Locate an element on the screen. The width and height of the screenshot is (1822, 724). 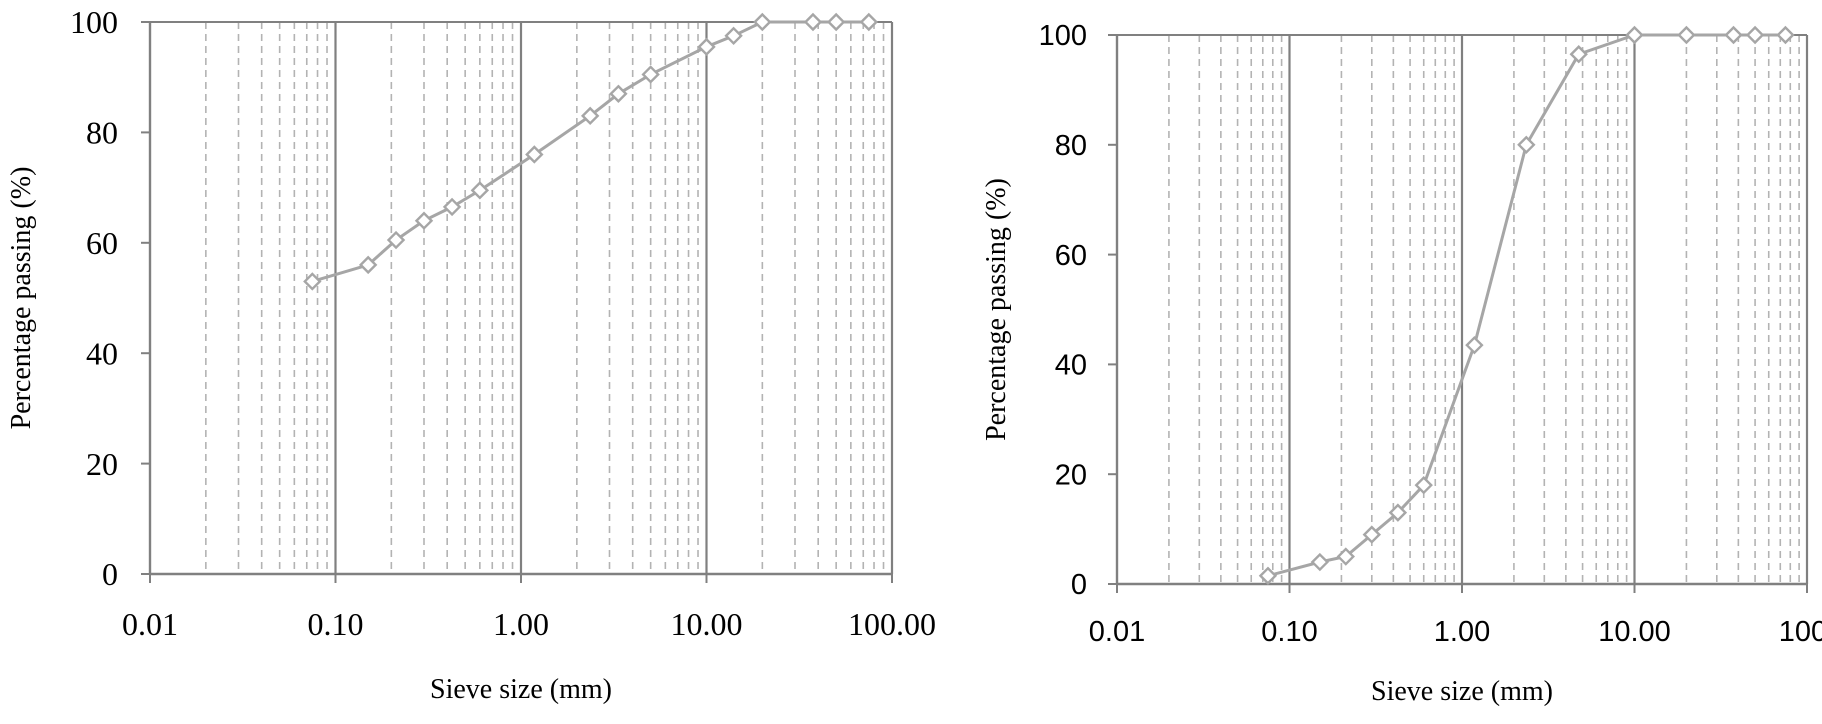
x-ticks: 0.01 0.10 1.00 10.00 100. is located at coordinates (1455, 616).